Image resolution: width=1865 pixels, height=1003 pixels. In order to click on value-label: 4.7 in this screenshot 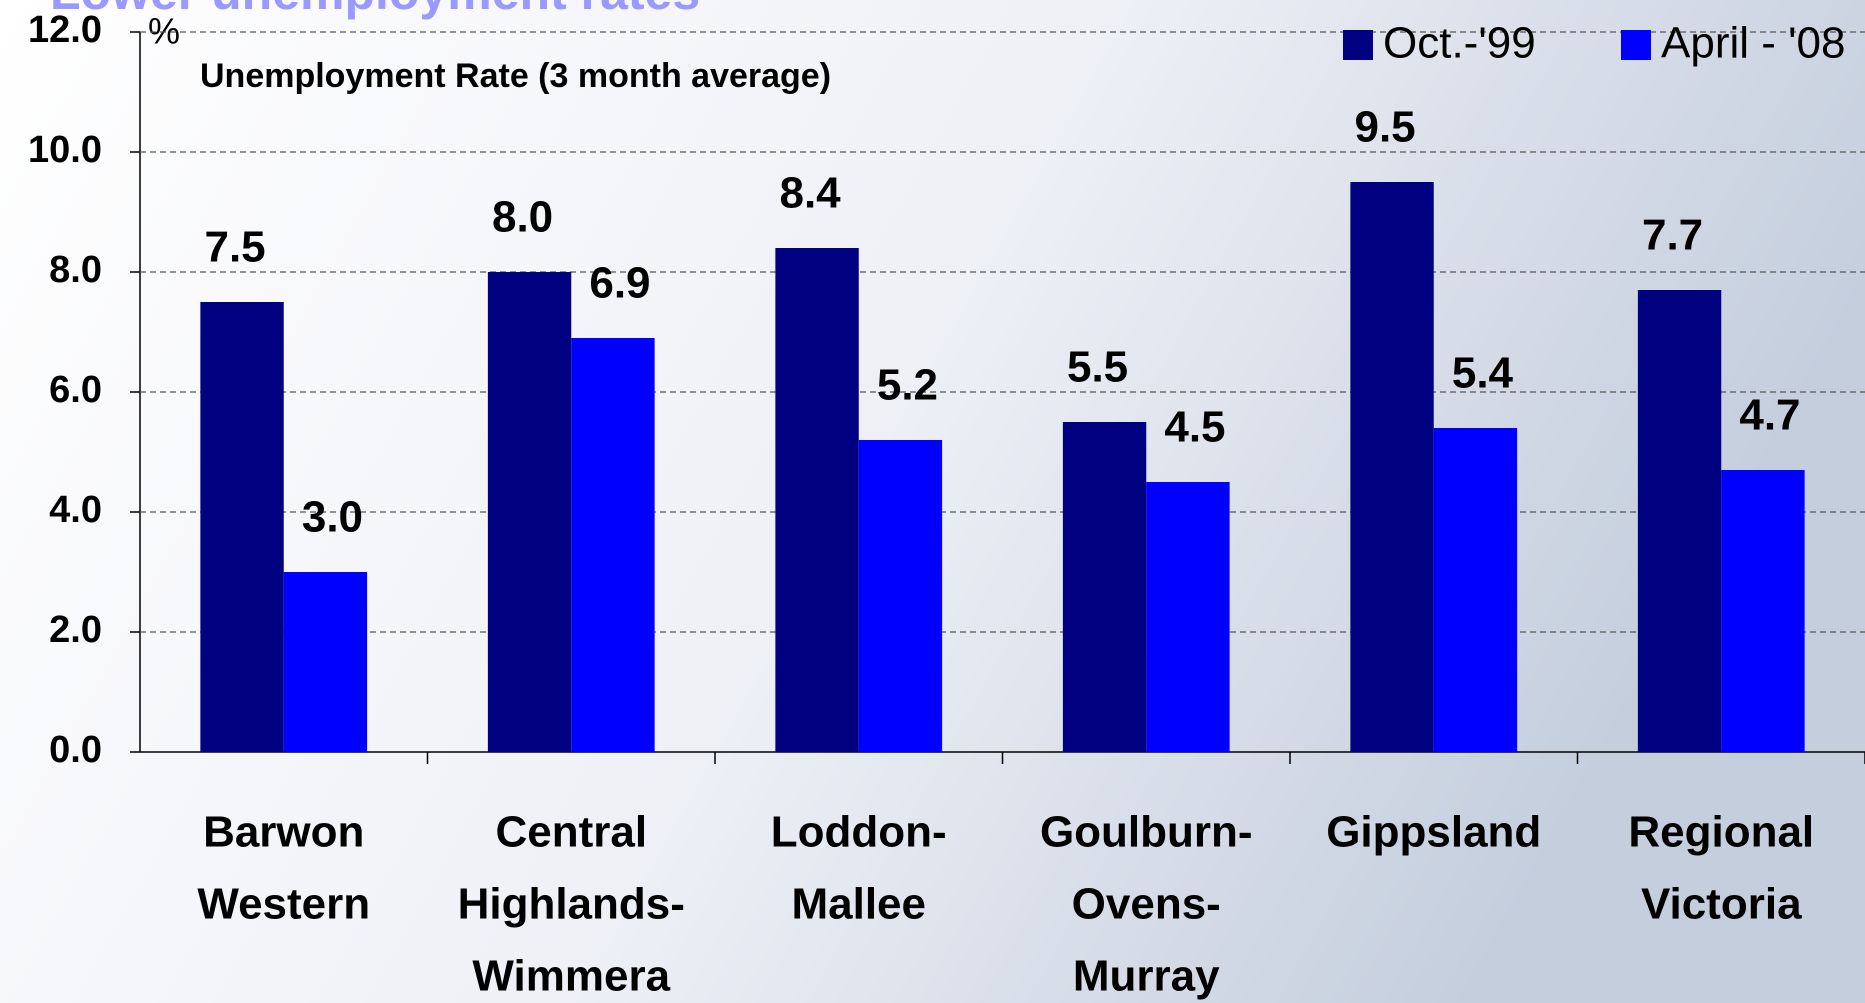, I will do `click(1769, 415)`.